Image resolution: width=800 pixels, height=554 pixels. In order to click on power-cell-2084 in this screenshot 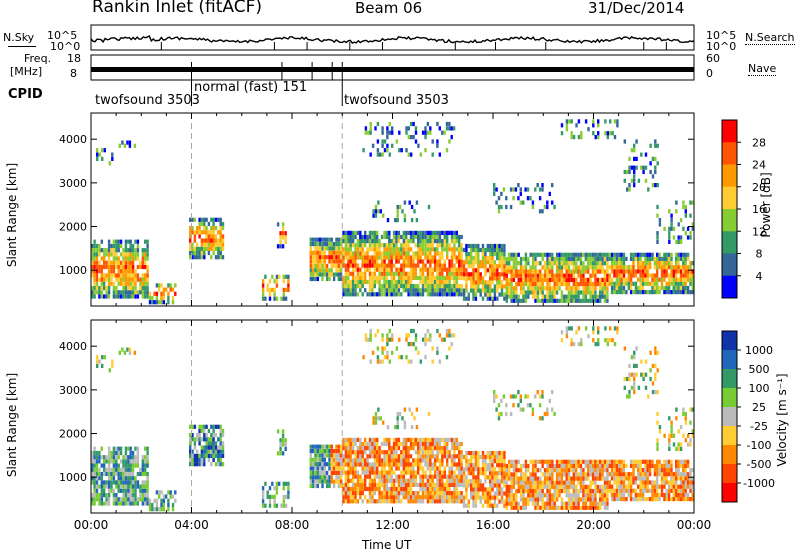, I will do `click(640, 267)`.